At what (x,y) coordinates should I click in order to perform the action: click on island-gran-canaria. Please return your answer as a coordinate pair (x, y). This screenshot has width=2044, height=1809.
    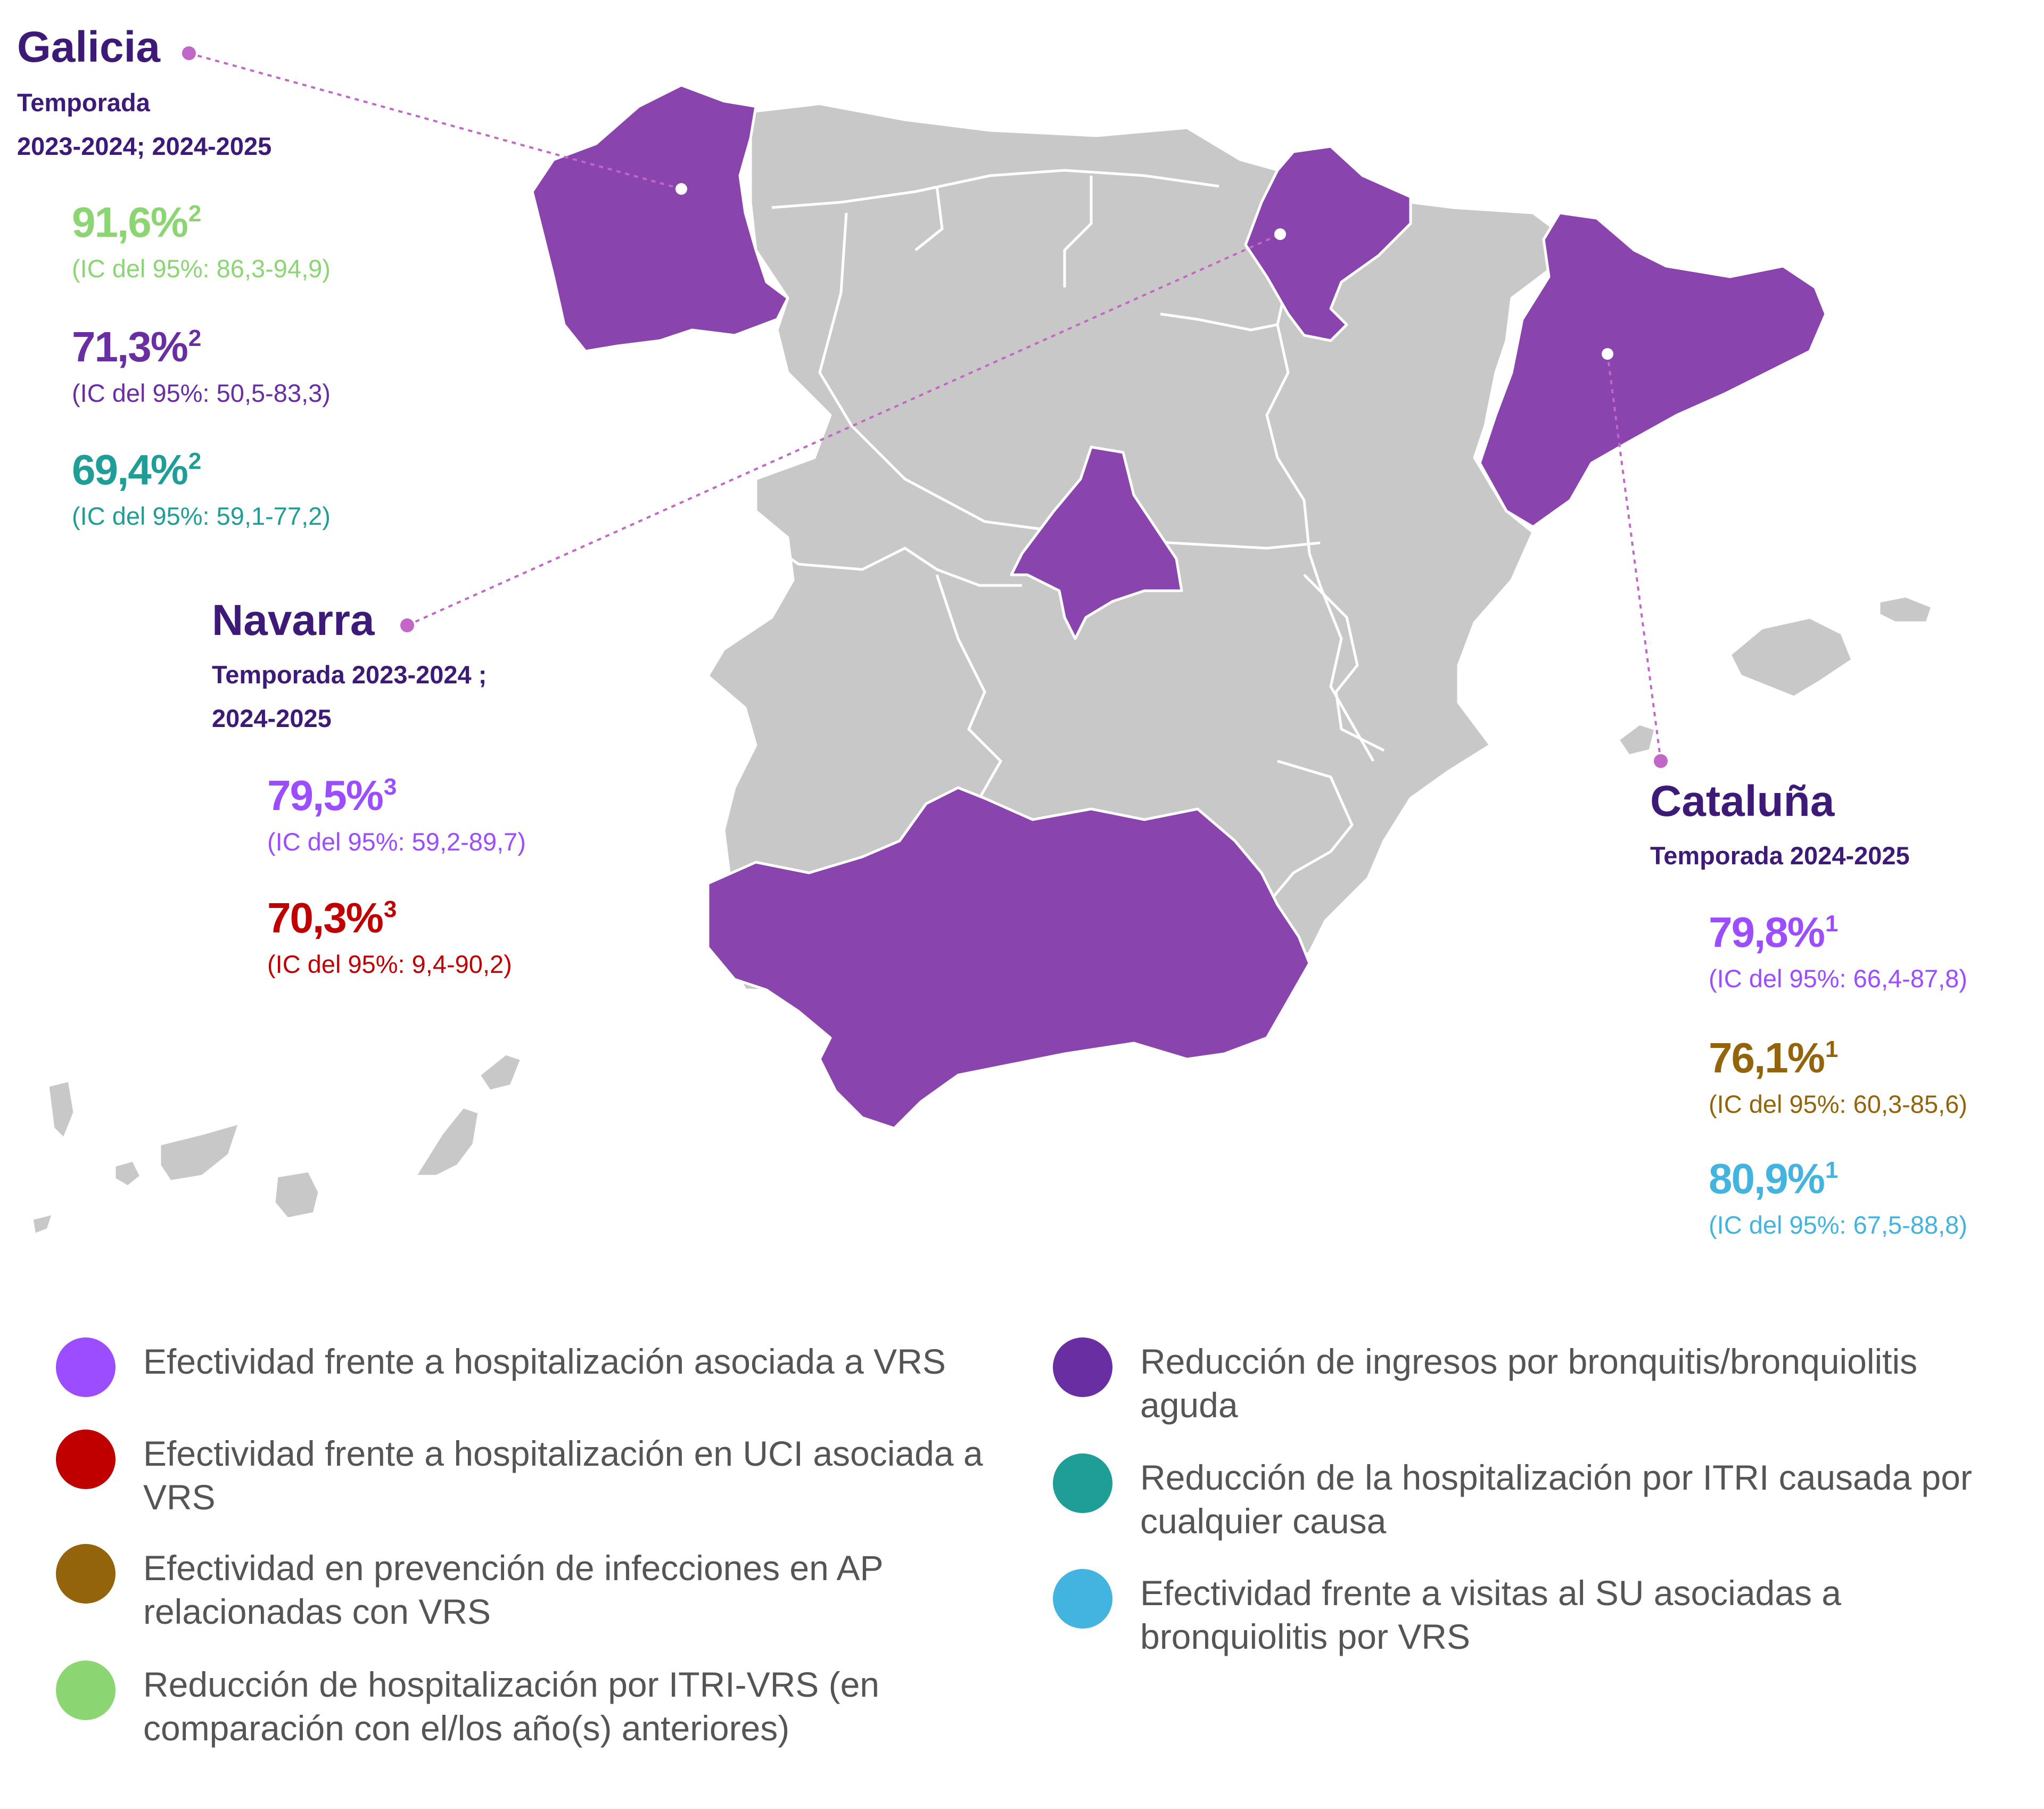
    Looking at the image, I should click on (297, 1194).